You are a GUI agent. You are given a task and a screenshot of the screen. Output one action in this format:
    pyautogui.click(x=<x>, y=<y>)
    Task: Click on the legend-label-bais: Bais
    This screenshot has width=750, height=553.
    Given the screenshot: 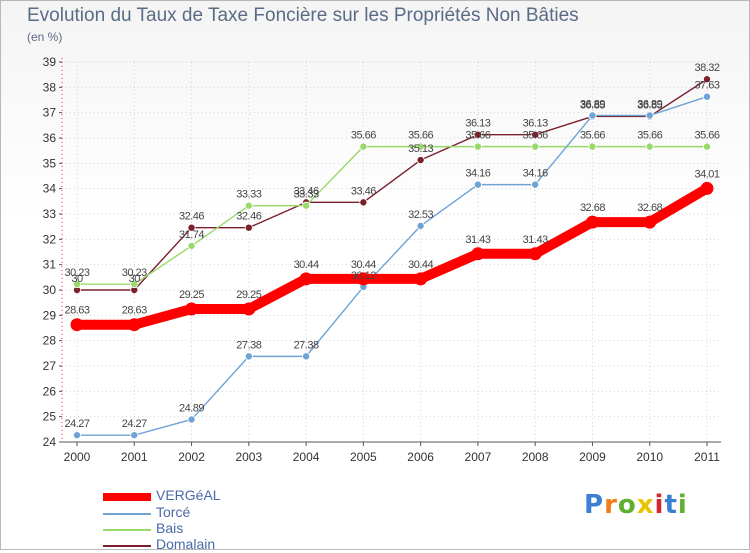 What is the action you would take?
    pyautogui.click(x=170, y=528)
    